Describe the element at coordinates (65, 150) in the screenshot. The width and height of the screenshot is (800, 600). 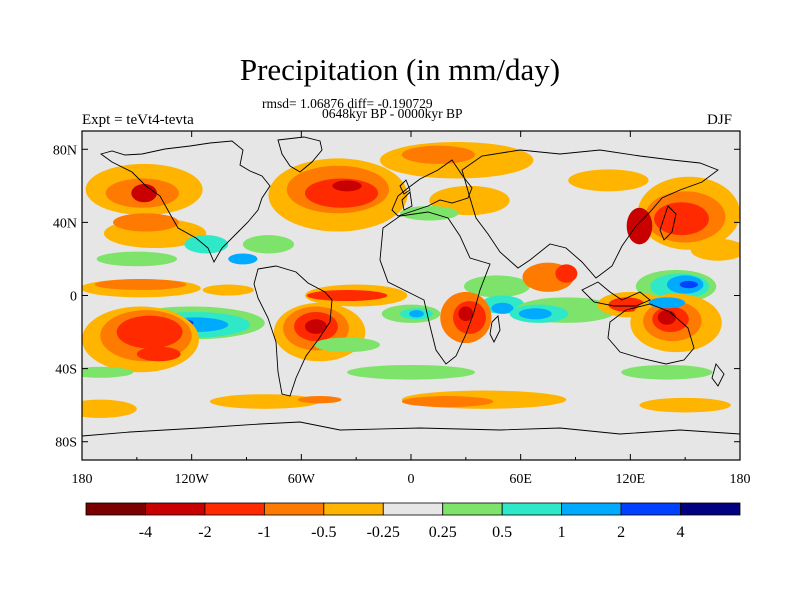
I see `y-tick-label-0: 80N` at that location.